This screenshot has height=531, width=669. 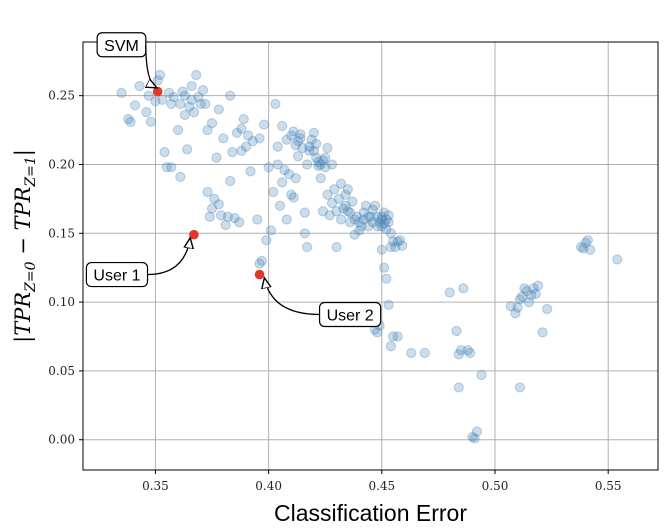 What do you see at coordinates (350, 315) in the screenshot?
I see `annotation-label-user-2: User 2` at bounding box center [350, 315].